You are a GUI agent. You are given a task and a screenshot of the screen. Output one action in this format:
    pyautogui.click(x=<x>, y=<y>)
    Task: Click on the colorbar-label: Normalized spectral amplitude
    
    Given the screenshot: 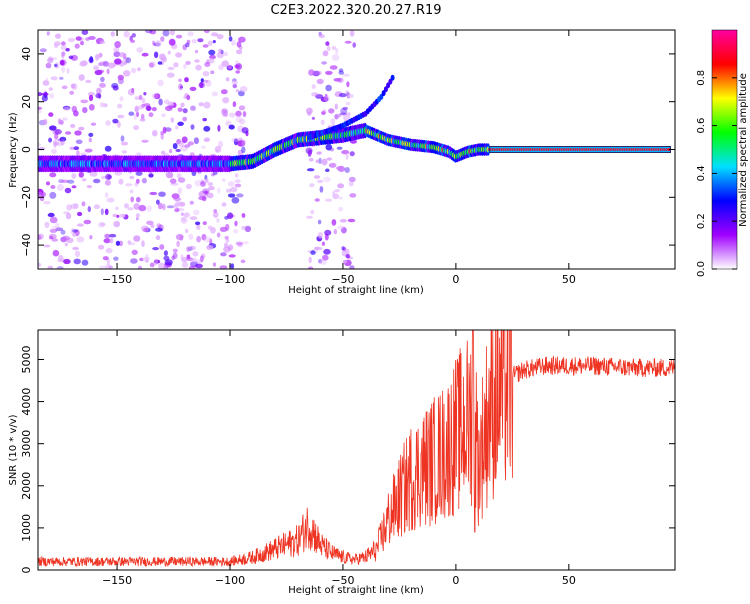 What is the action you would take?
    pyautogui.click(x=743, y=150)
    